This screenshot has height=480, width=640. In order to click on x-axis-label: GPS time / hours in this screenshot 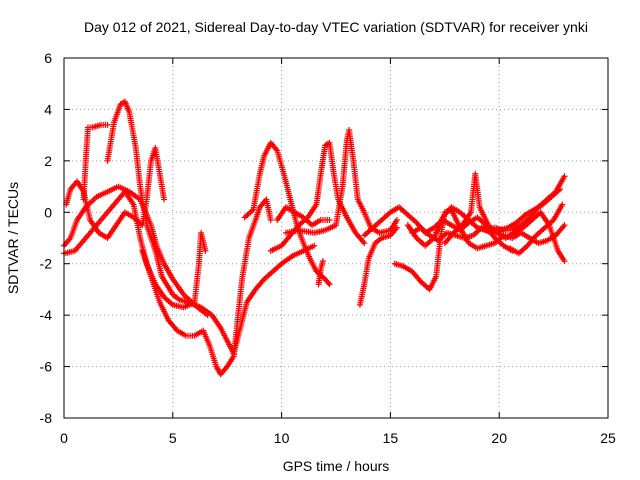, I will do `click(336, 466)`.